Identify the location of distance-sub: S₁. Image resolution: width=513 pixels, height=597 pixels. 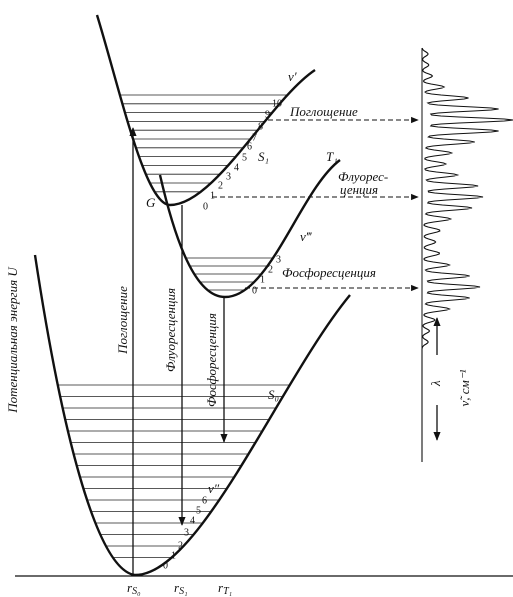
(183, 591).